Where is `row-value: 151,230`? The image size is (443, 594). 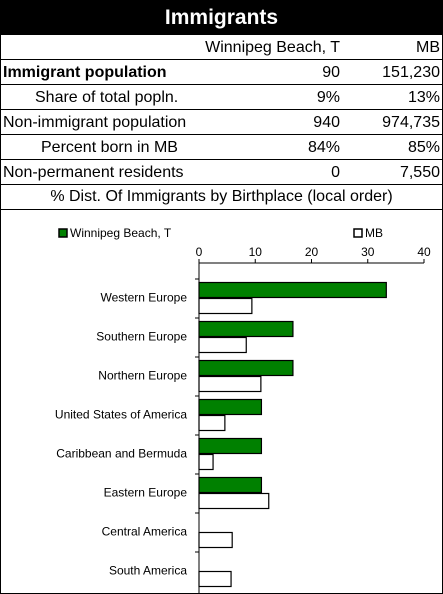 row-value: 151,230 is located at coordinates (411, 72).